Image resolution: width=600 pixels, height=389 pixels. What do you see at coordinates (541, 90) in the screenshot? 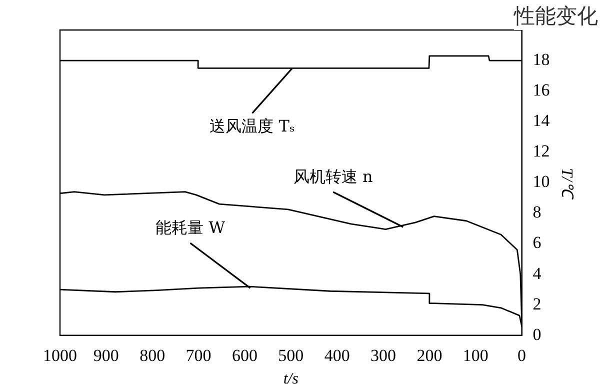
I see `y-tick-label: 16` at bounding box center [541, 90].